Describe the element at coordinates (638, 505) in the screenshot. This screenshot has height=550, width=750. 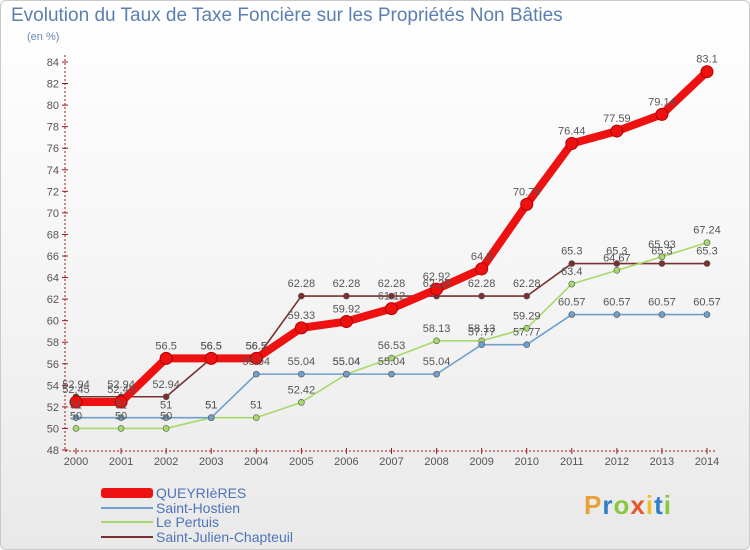
I see `logo-letter: x` at that location.